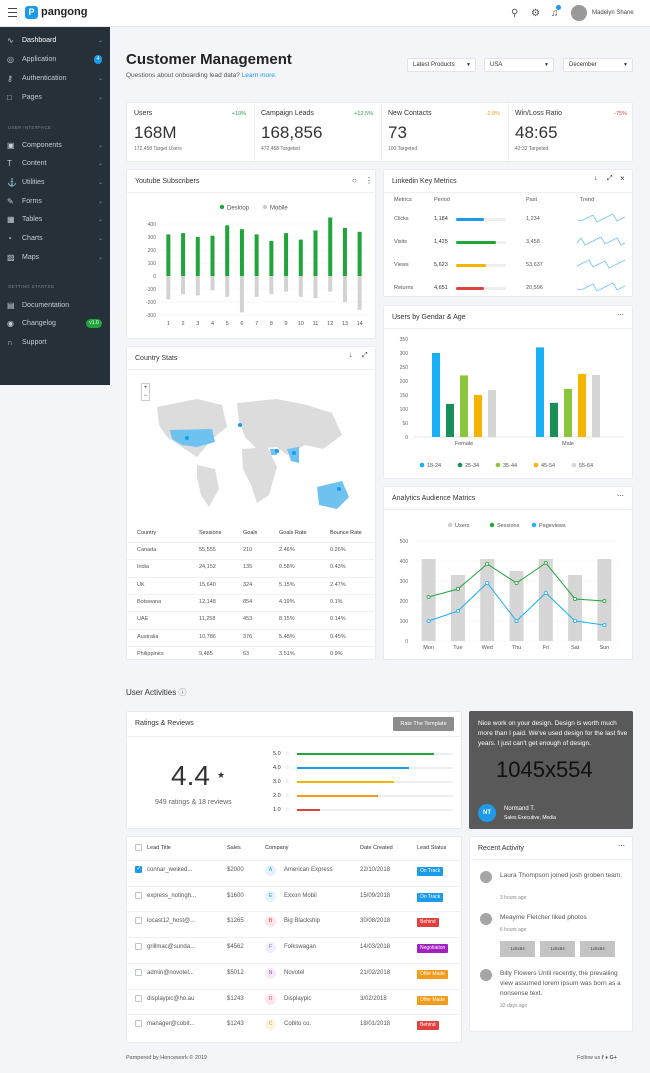 Image resolution: width=650 pixels, height=1073 pixels. What do you see at coordinates (55, 98) in the screenshot?
I see `sidebar-item-pages: □ Pages ⌄` at bounding box center [55, 98].